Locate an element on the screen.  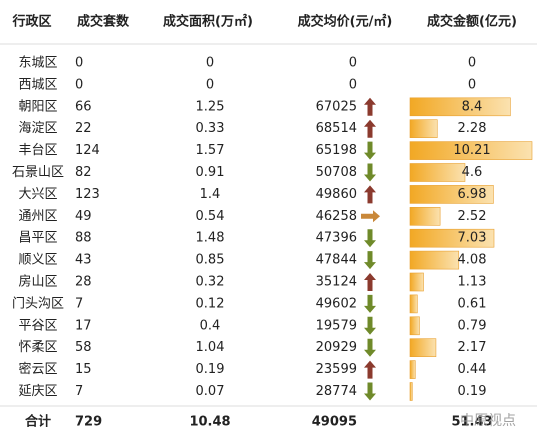
cell: 东城区 is located at coordinates (37, 63).